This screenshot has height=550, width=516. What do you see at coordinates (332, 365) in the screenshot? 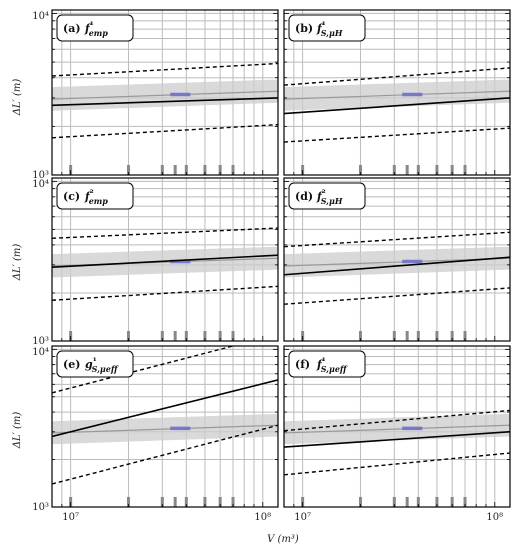
I see `panel-title-text: f¹ S,μeff` at bounding box center [332, 365].